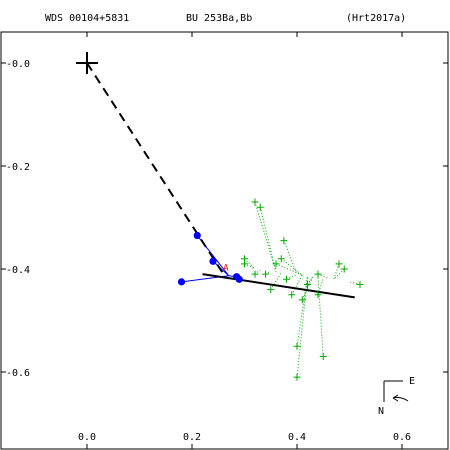 Image resolution: width=450 pixels, height=450 pixels. I want to click on latest-position-label: A, so click(226, 268).